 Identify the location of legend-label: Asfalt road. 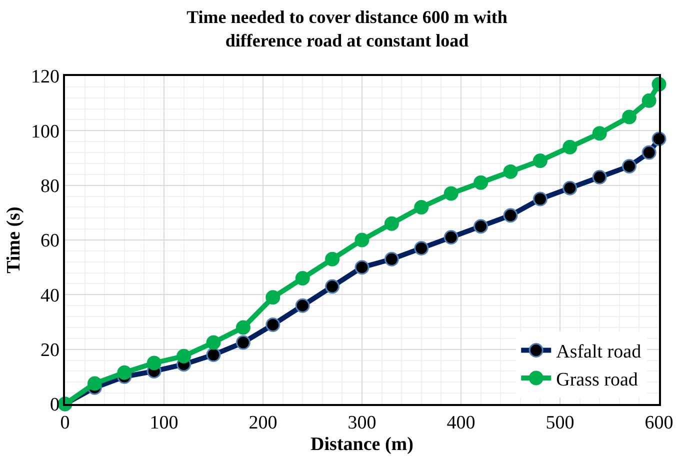
(599, 352).